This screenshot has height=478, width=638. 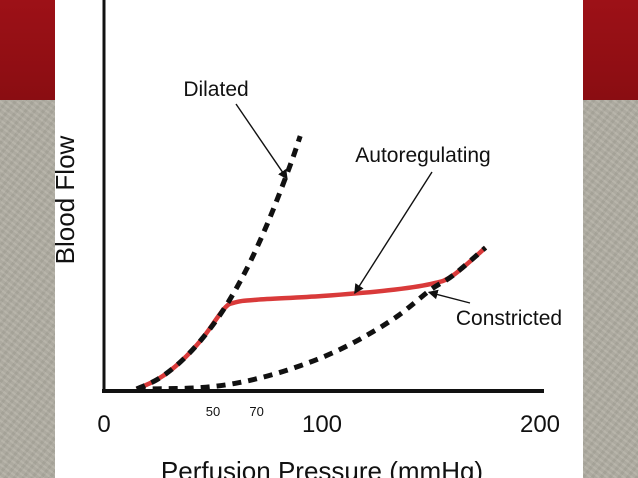 What do you see at coordinates (449, 296) in the screenshot?
I see `annotation-arrow-constricted` at bounding box center [449, 296].